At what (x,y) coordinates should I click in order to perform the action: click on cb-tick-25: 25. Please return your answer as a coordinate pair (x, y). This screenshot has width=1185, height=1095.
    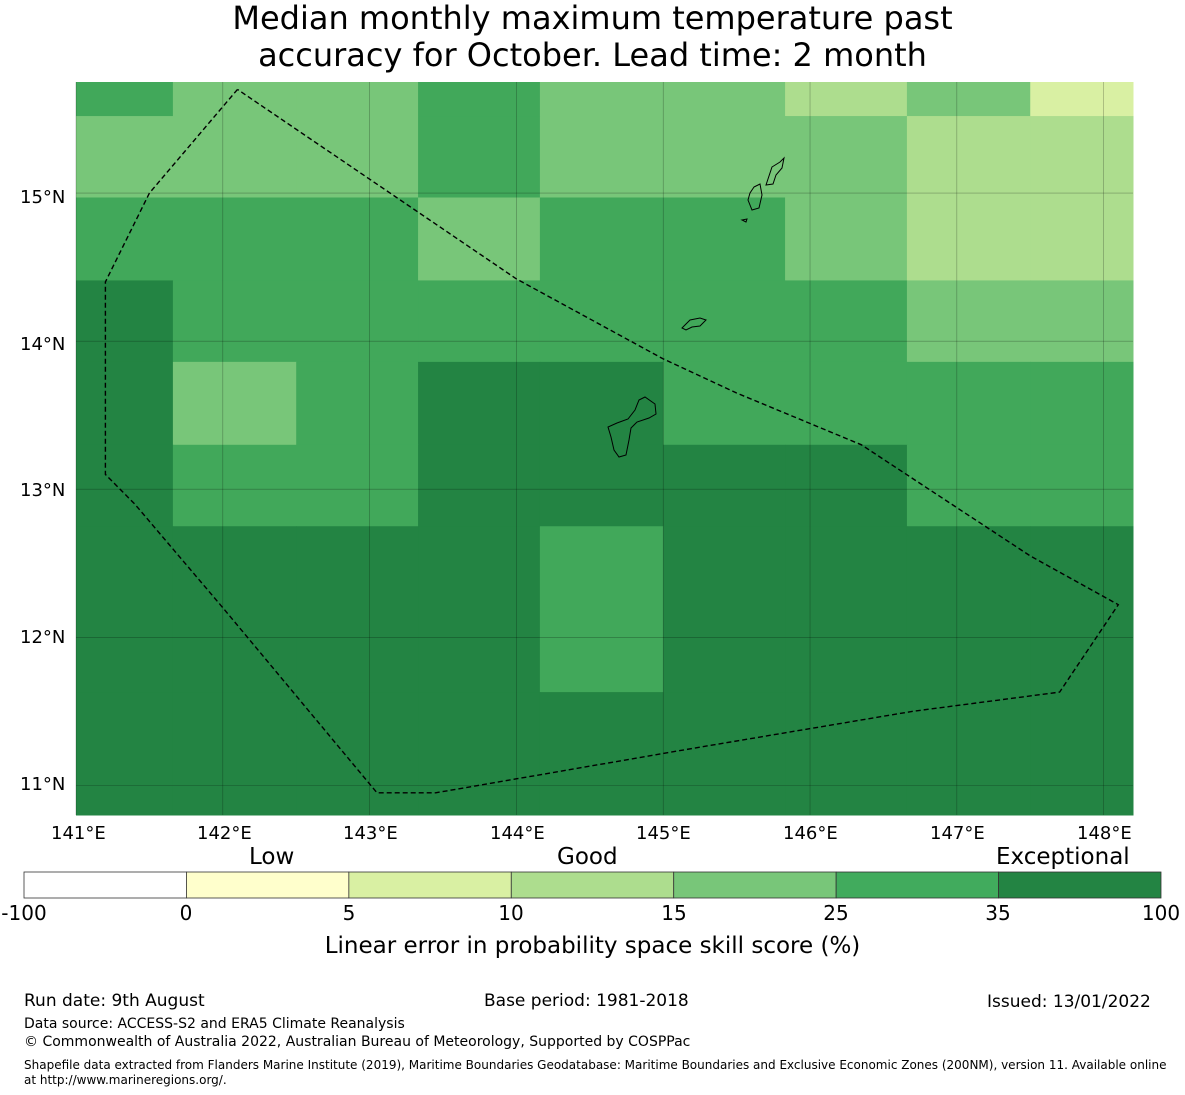
    Looking at the image, I should click on (836, 913).